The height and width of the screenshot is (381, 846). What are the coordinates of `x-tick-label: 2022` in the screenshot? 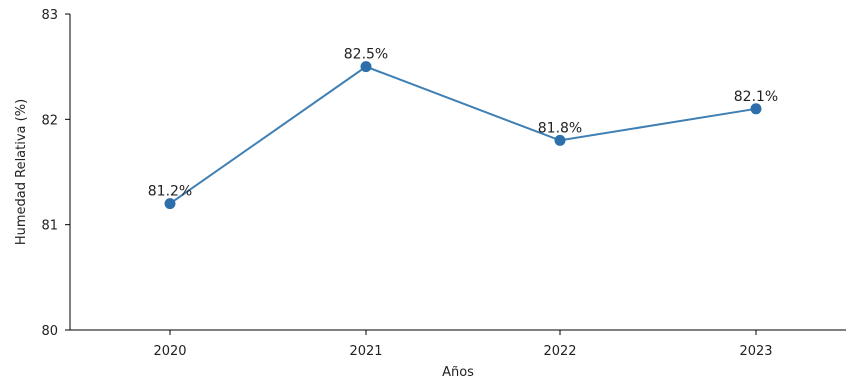 It's located at (559, 351).